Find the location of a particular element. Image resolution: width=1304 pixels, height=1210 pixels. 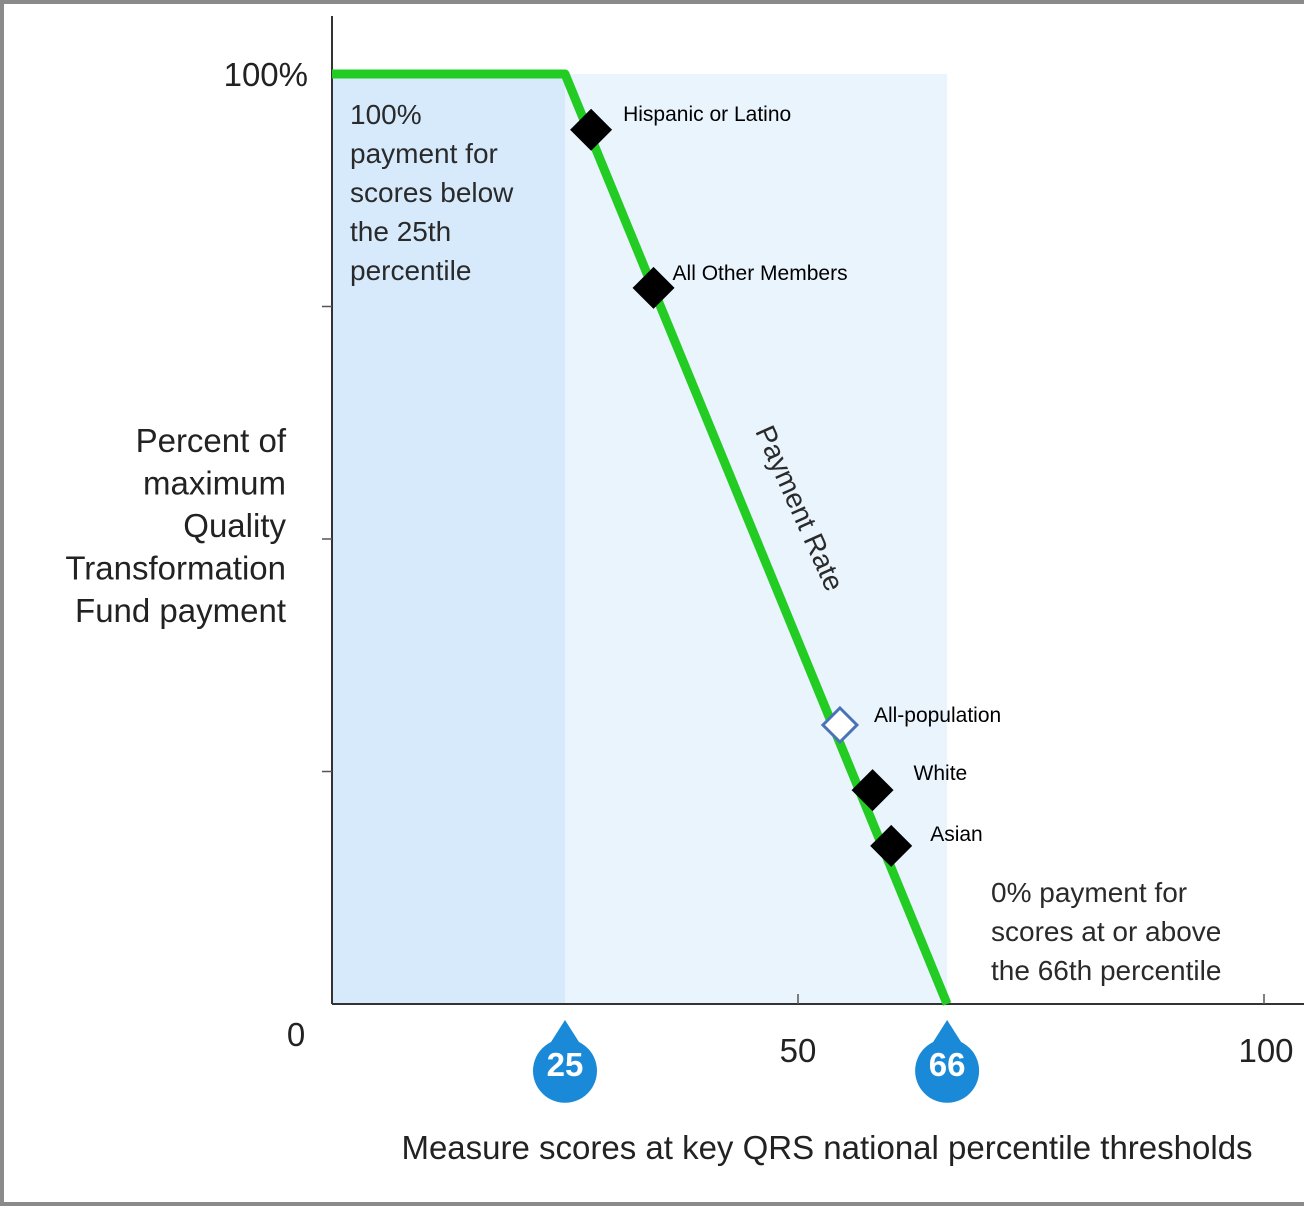

point-label-white: White is located at coordinates (941, 773).